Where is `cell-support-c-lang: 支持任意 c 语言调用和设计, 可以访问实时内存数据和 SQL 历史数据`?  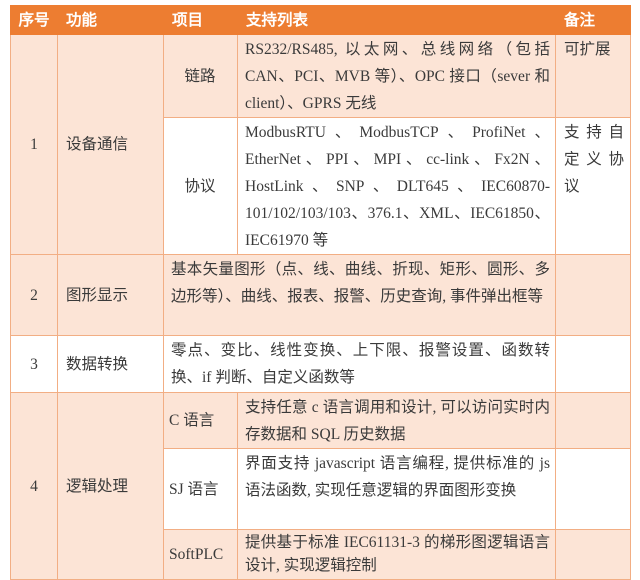 cell-support-c-lang: 支持任意 c 语言调用和设计, 可以访问实时内存数据和 SQL 历史数据 is located at coordinates (396, 420).